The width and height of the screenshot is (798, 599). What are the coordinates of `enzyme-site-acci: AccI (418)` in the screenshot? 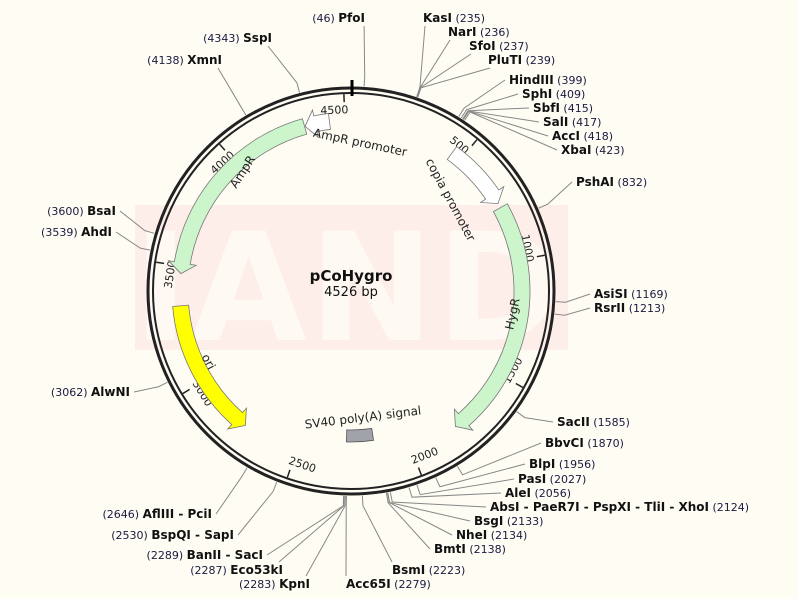 It's located at (582, 136).